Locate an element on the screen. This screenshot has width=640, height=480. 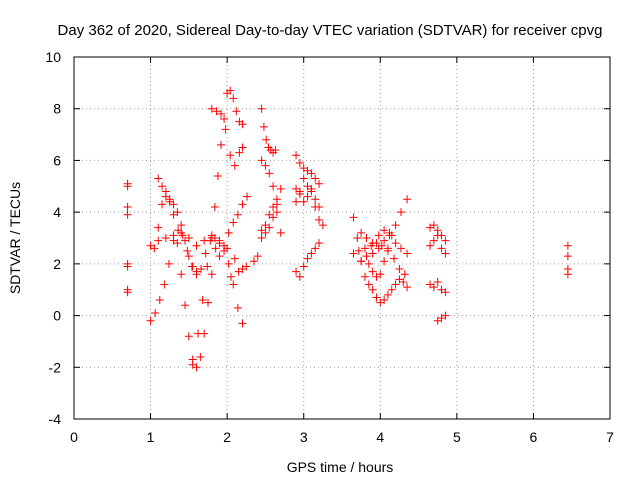
y-tick-label: 8 is located at coordinates (57, 109).